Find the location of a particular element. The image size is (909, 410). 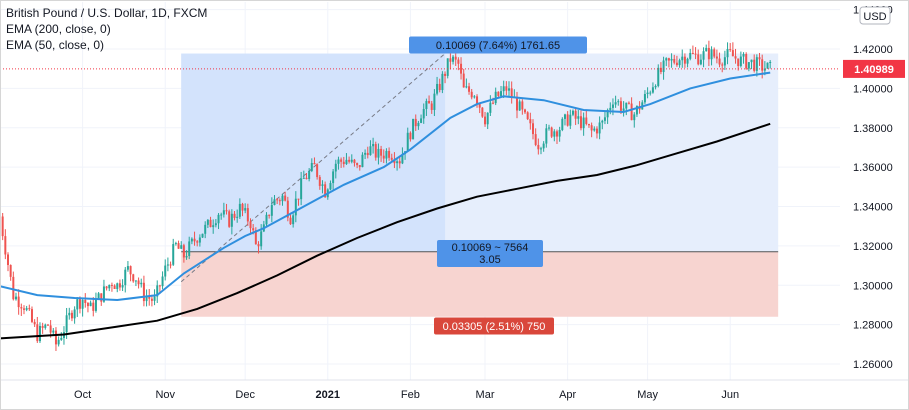

measure-bottom-label-bg is located at coordinates (494, 326).